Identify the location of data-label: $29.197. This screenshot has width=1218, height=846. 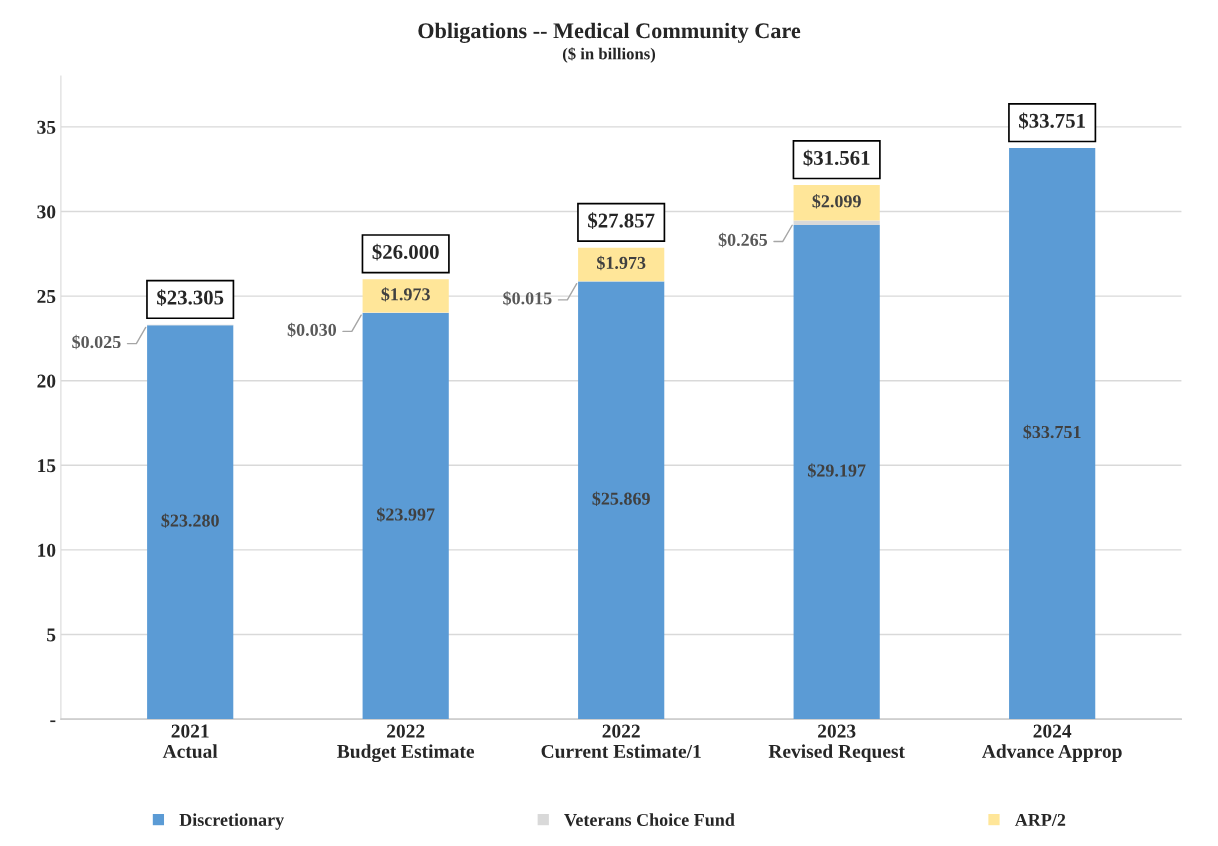
(836, 470).